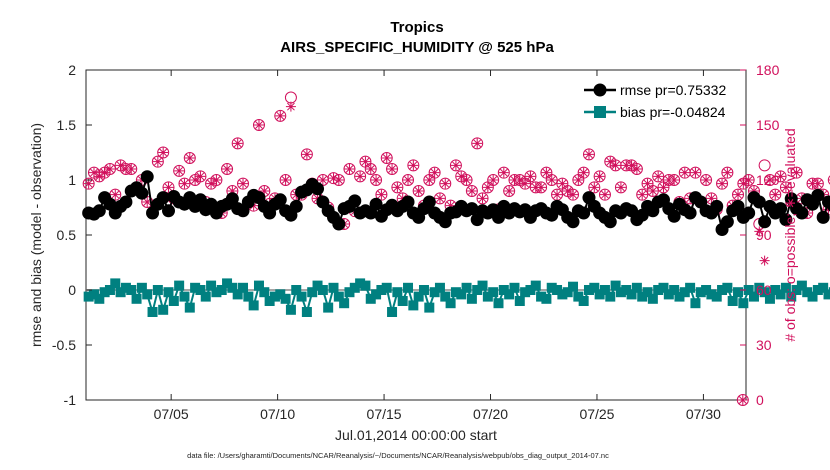 Image resolution: width=830 pixels, height=470 pixels. What do you see at coordinates (416, 435) in the screenshot?
I see `x-axis-label: Jul.01,2014 00:00:00 start` at bounding box center [416, 435].